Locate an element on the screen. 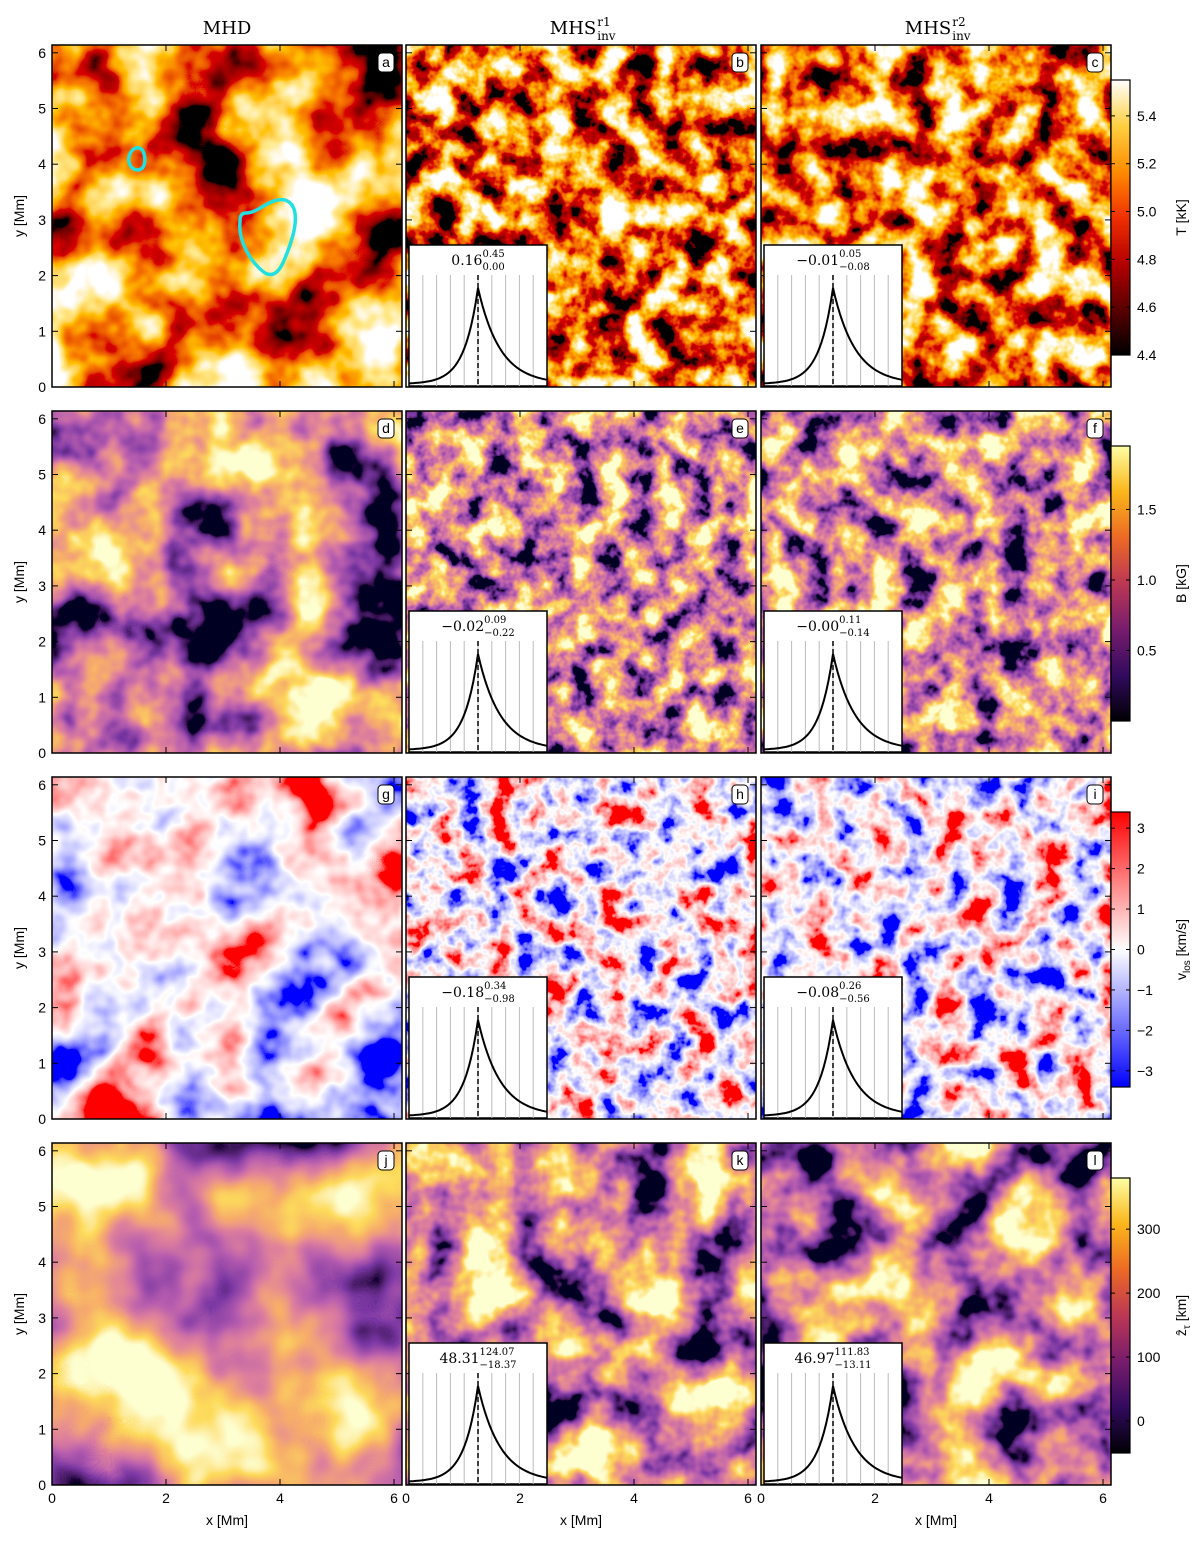  panel-letter: i is located at coordinates (1094, 794).